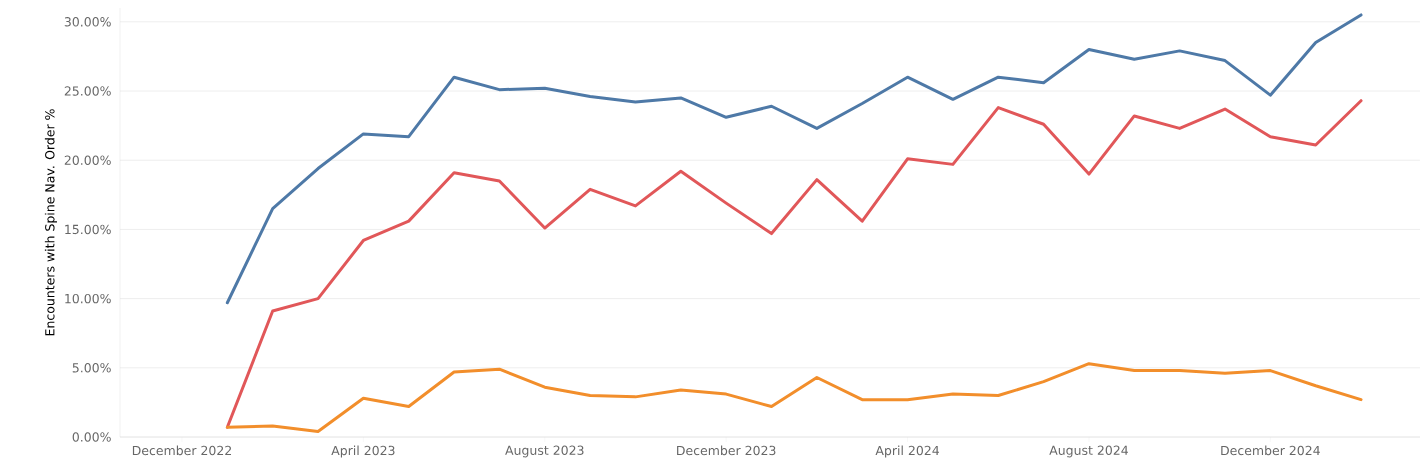 Image resolution: width=1427 pixels, height=470 pixels. What do you see at coordinates (91, 437) in the screenshot?
I see `y-tick-label: 0.00%` at bounding box center [91, 437].